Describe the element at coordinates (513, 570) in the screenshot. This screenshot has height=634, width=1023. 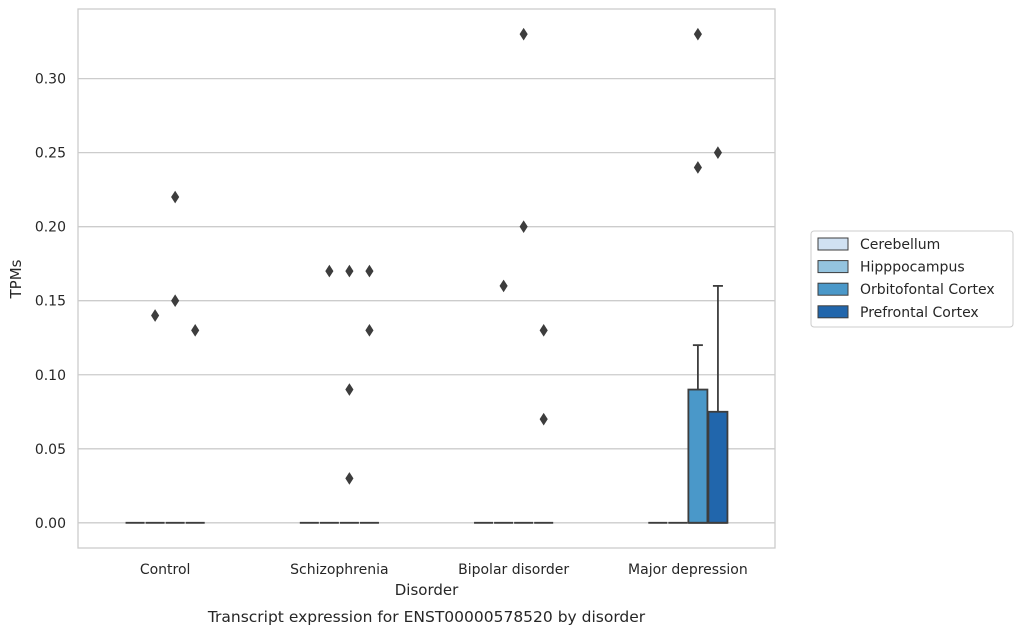
I see `x-tick-label: Bipolar disorder` at that location.